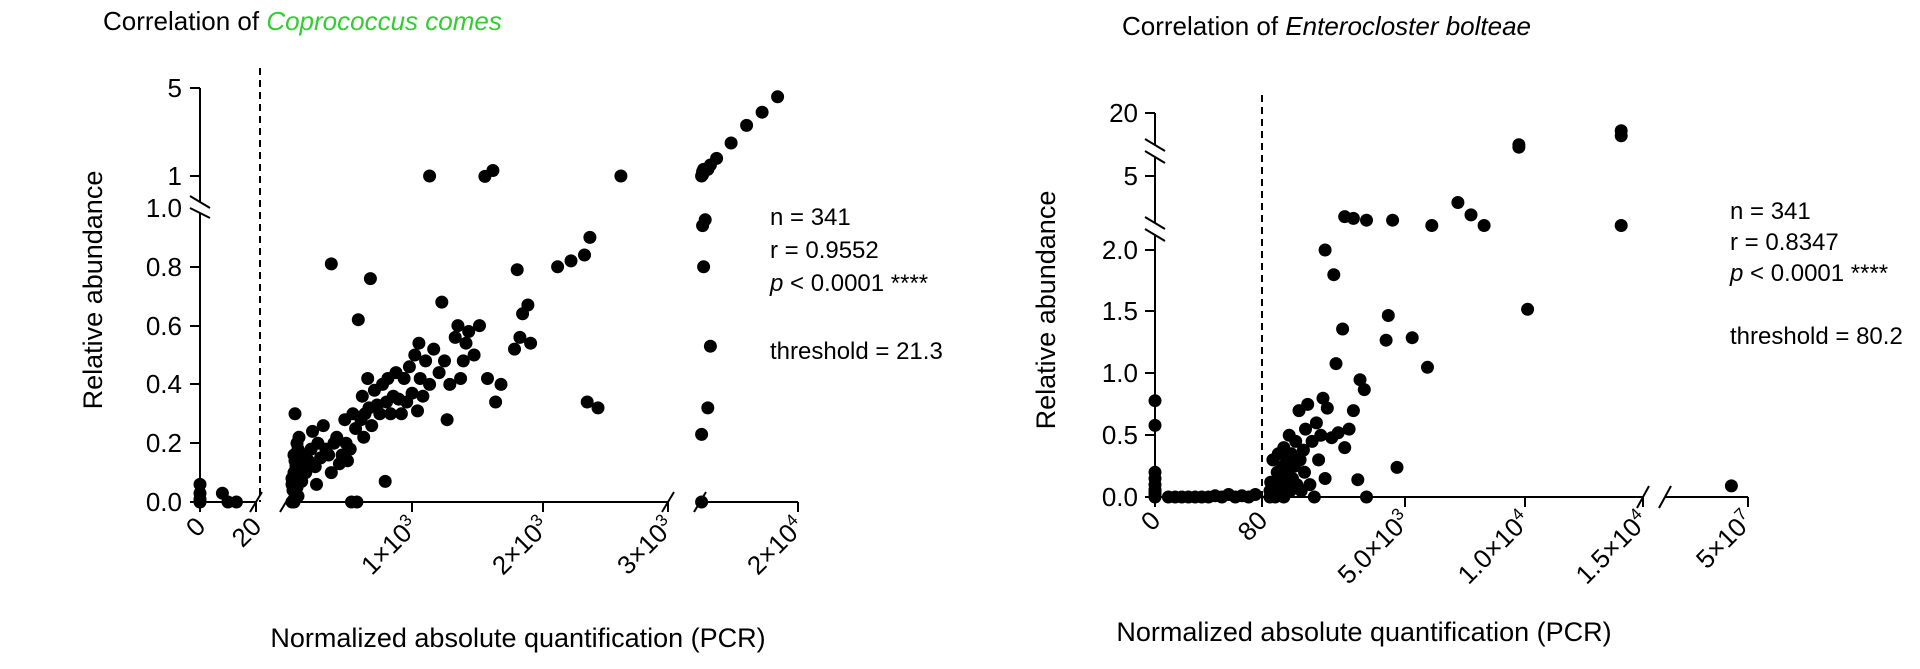 This screenshot has height=669, width=1920. What do you see at coordinates (1611, 546) in the screenshot?
I see `x-tick-label: 1.5×104` at bounding box center [1611, 546].